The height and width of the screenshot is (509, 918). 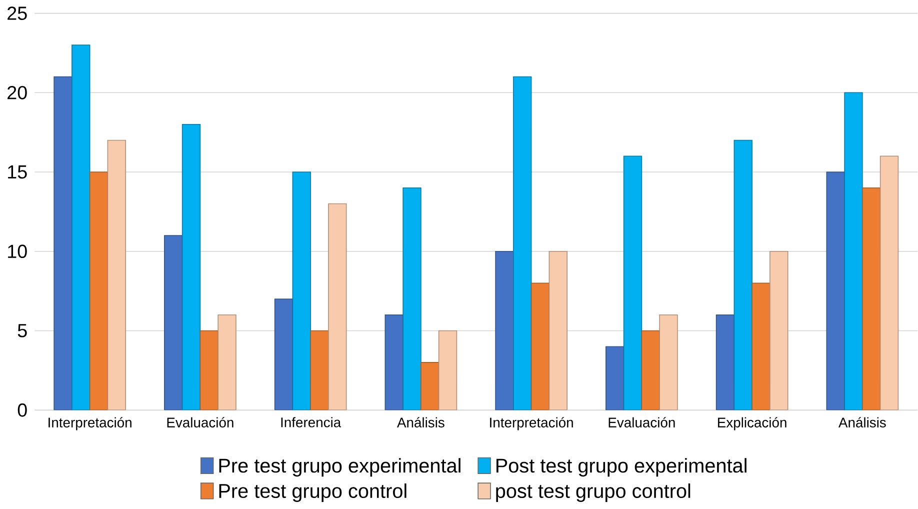 I want to click on y-tick-label: 5, so click(x=22, y=331).